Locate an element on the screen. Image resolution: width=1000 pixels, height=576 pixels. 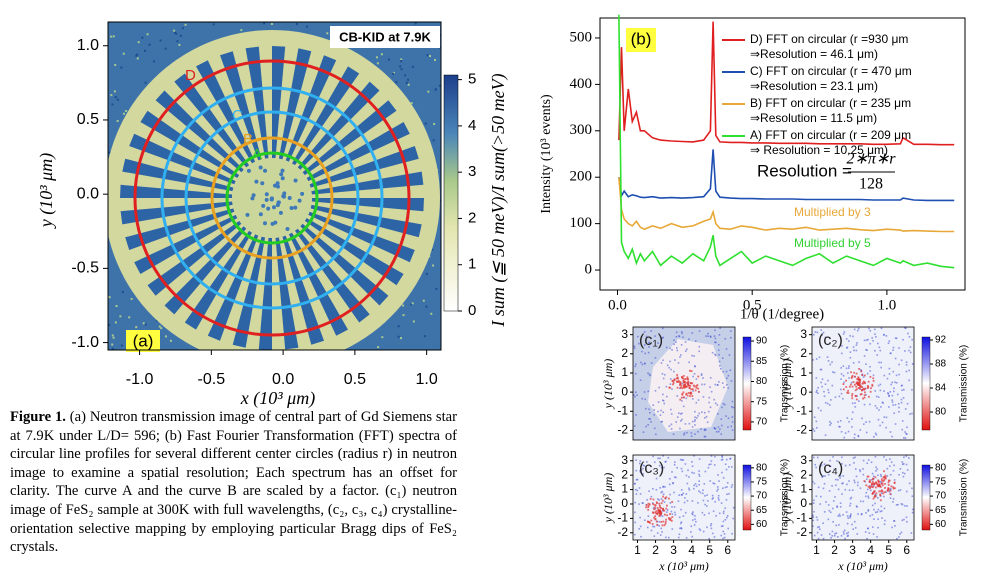
colorbar-tick-label: 60 is located at coordinates (941, 524).